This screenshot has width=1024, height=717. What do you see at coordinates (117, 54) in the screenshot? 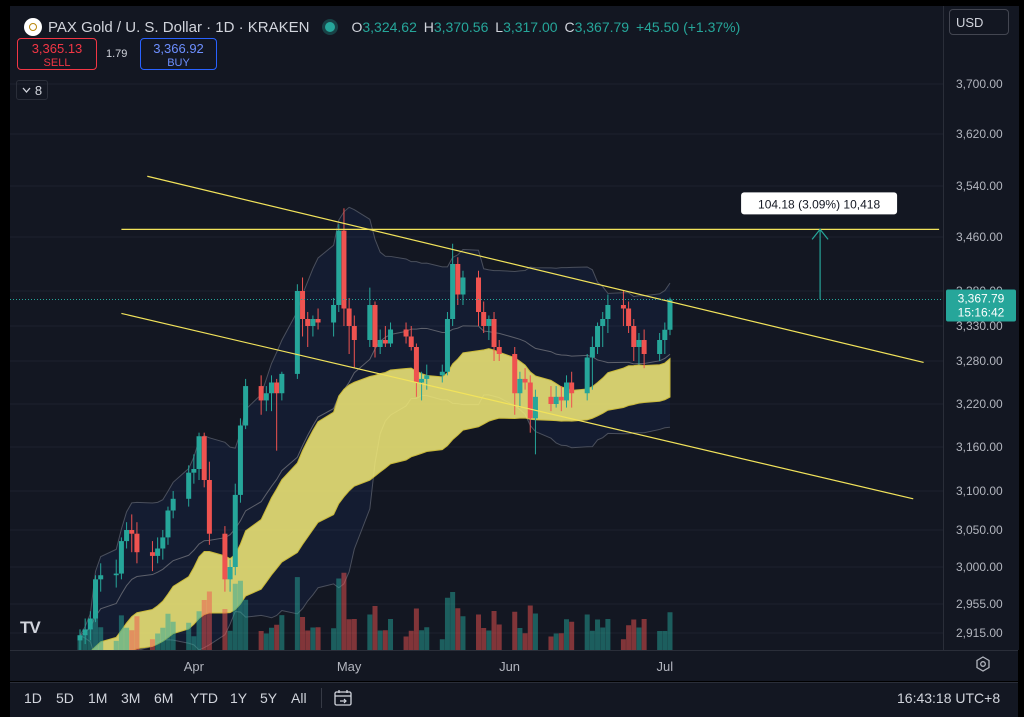
I see `spread-value: 1.79` at bounding box center [117, 54].